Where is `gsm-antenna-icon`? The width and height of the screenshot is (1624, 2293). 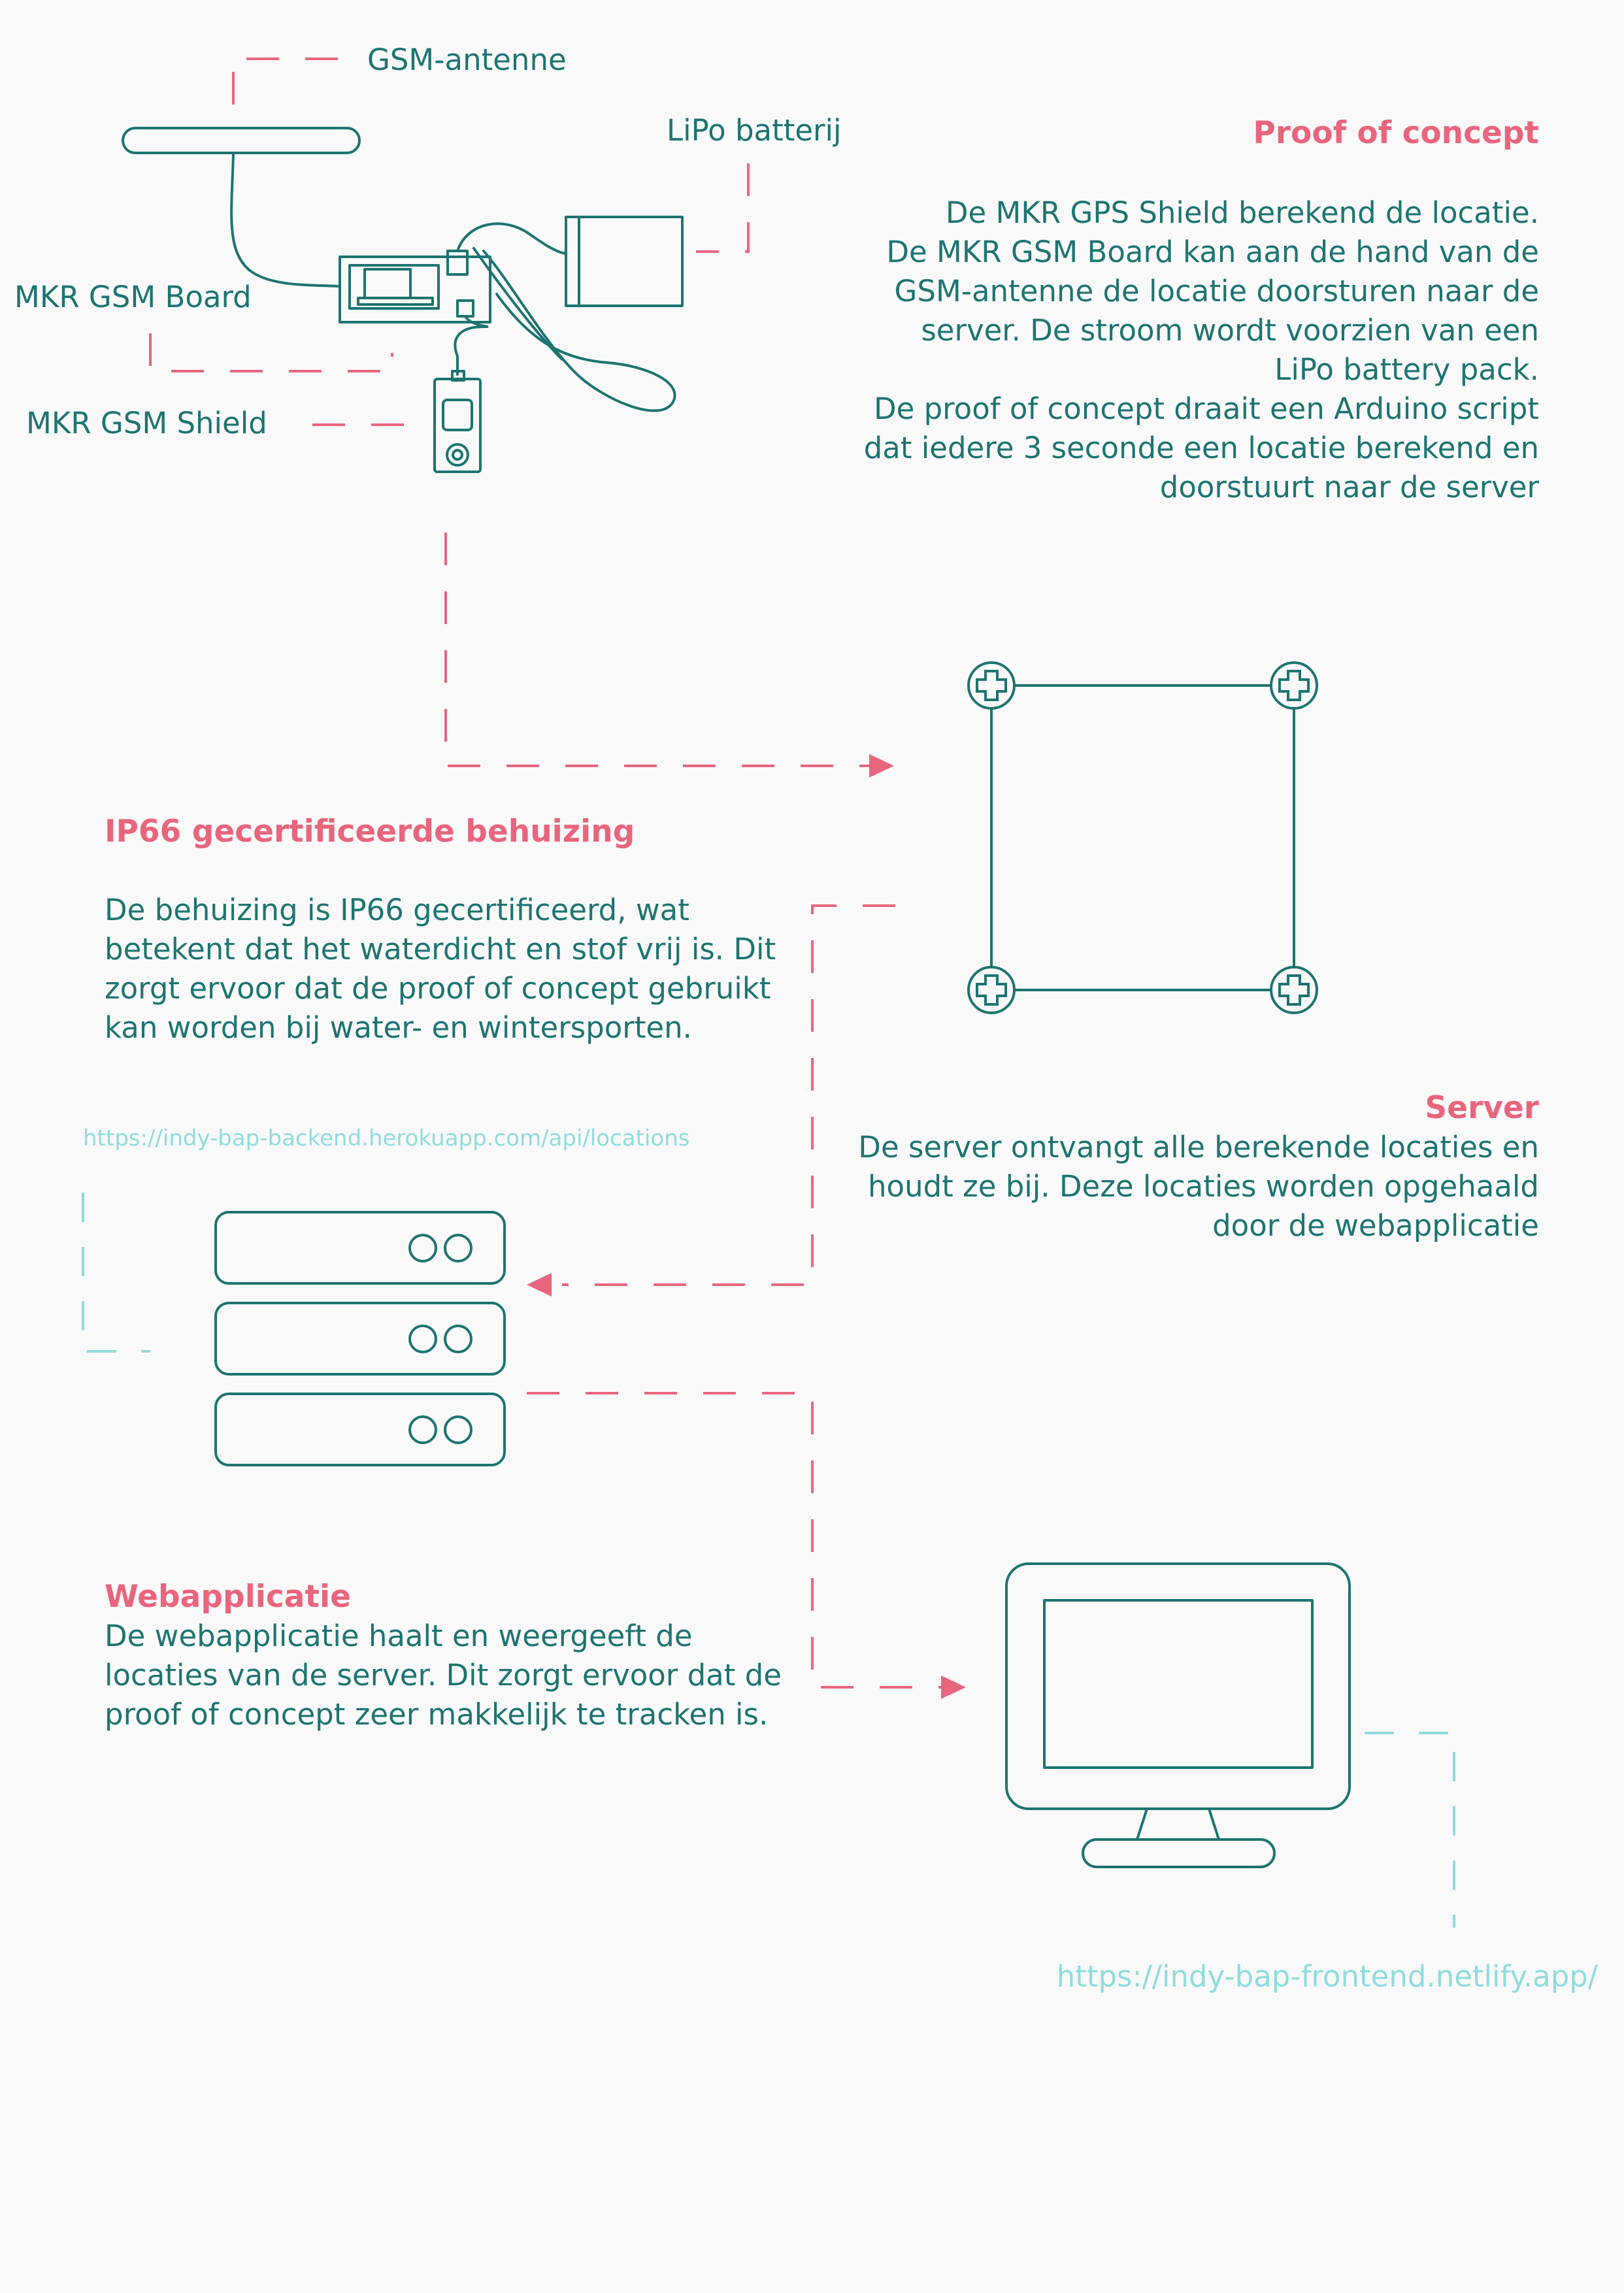 gsm-antenna-icon is located at coordinates (241, 141).